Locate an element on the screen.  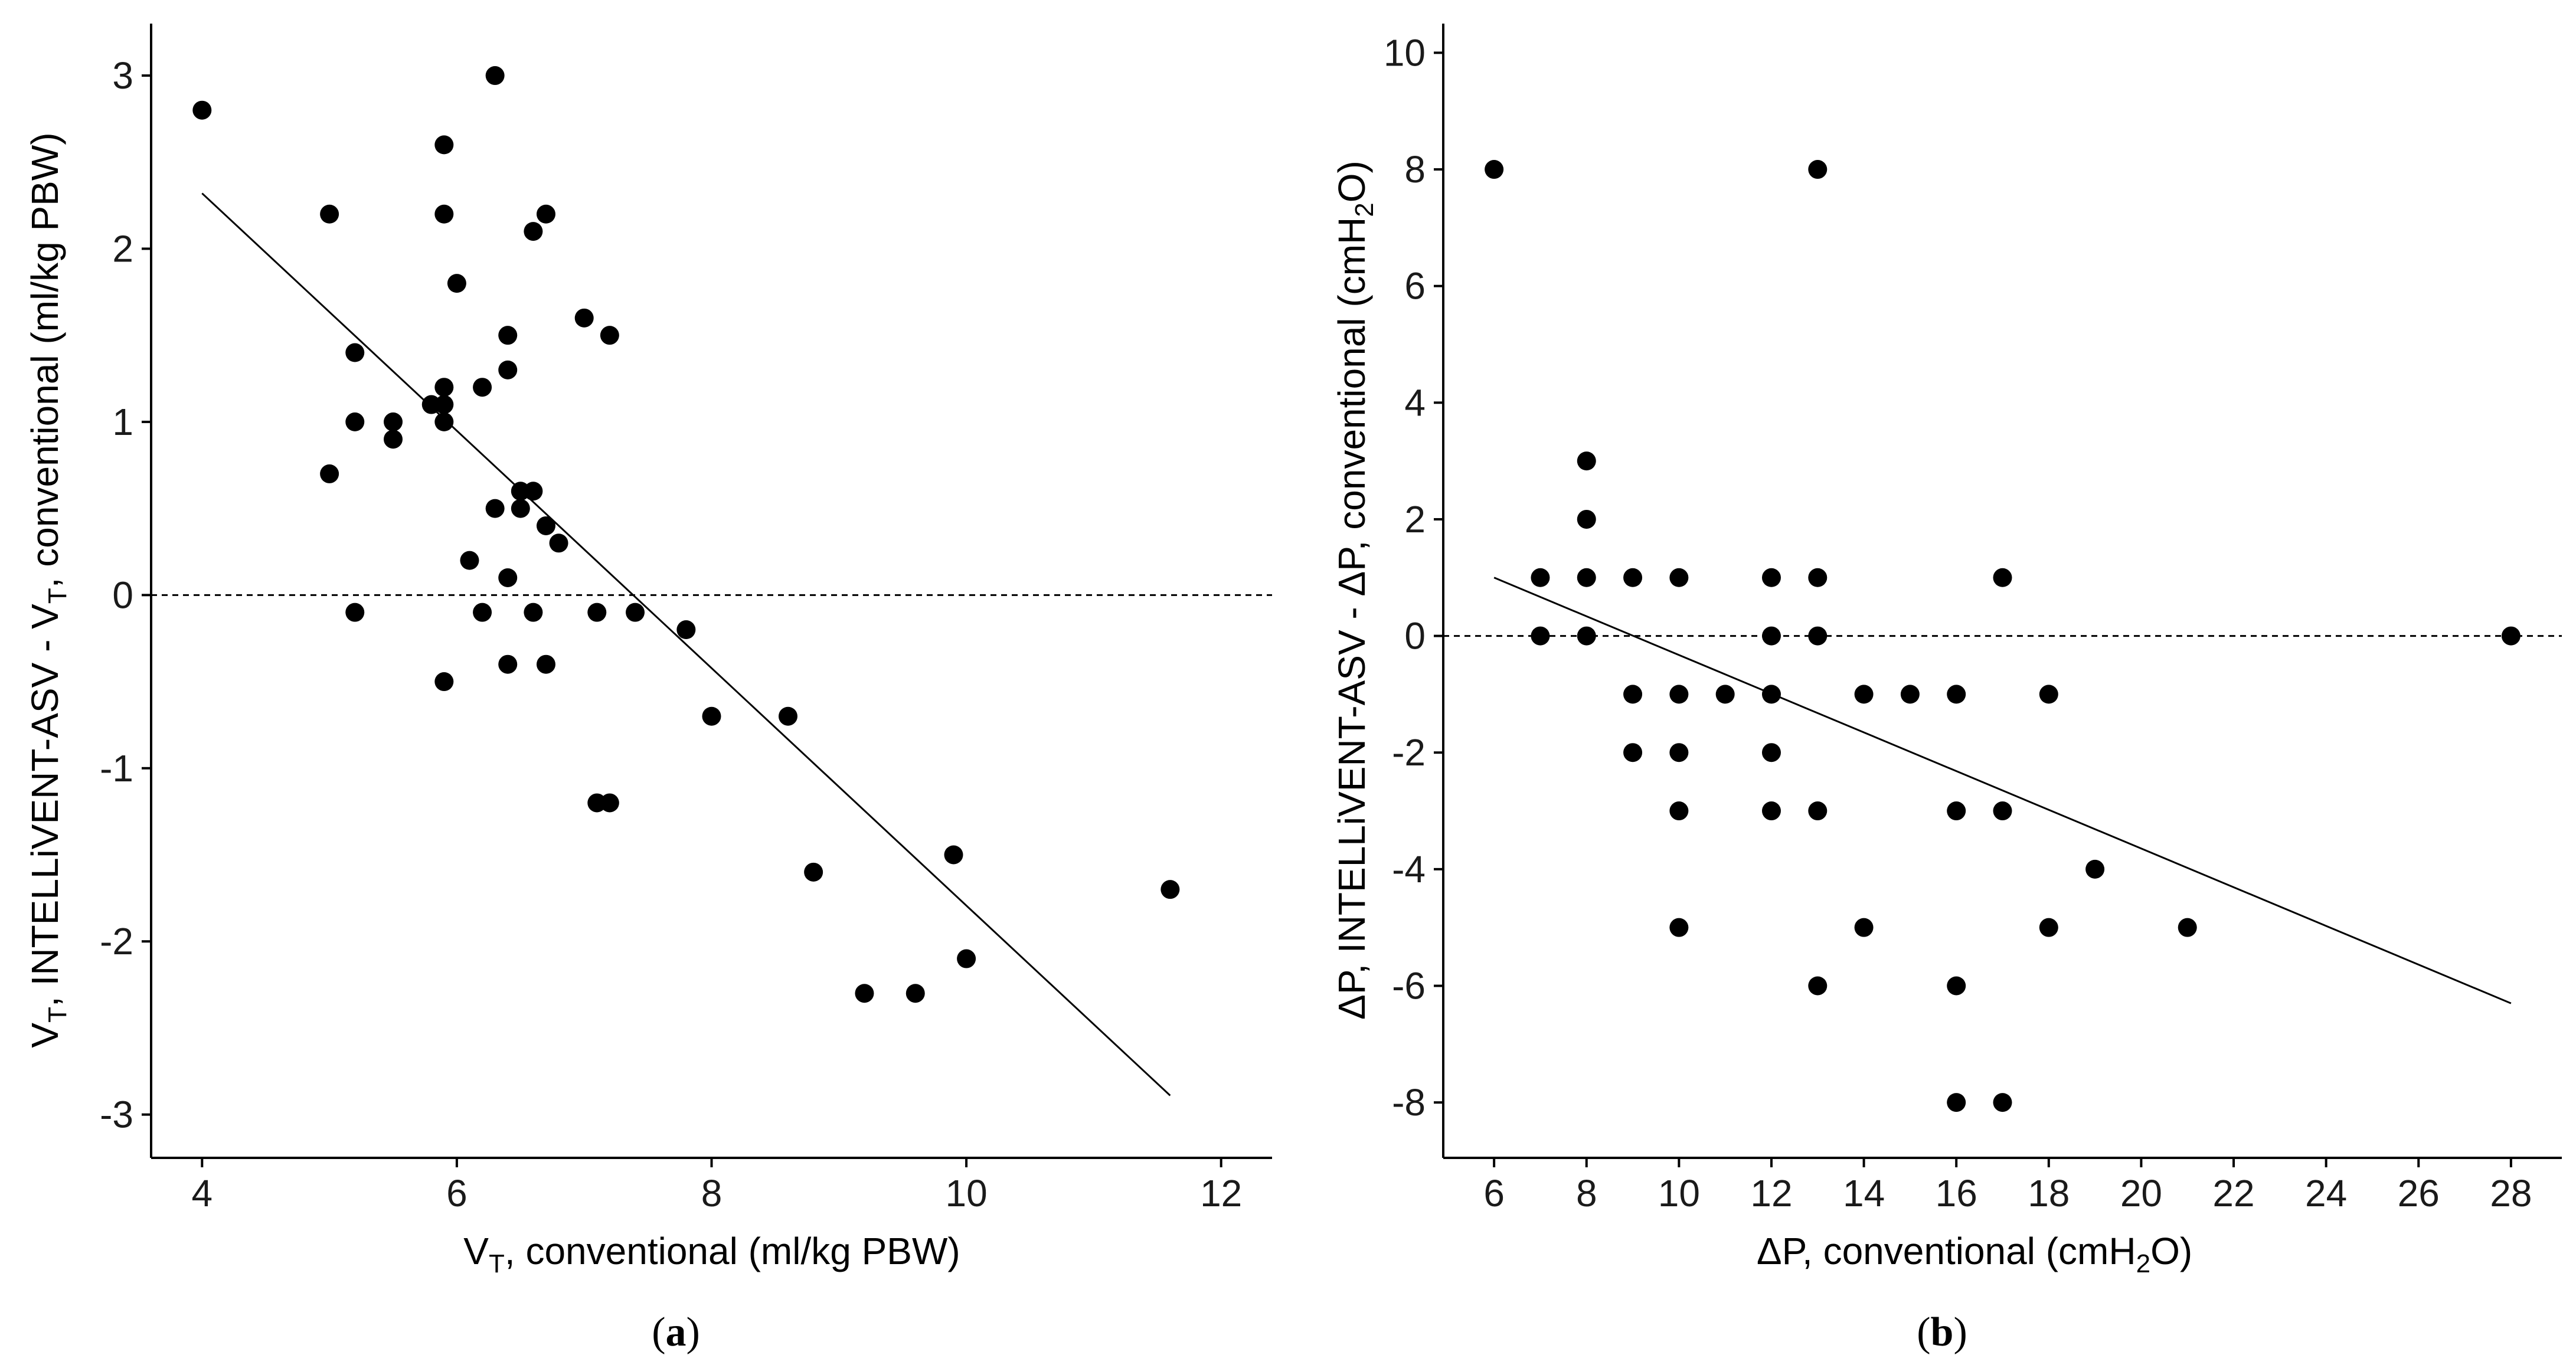
panel-b-y-tick-label: 4 is located at coordinates (1415, 402).